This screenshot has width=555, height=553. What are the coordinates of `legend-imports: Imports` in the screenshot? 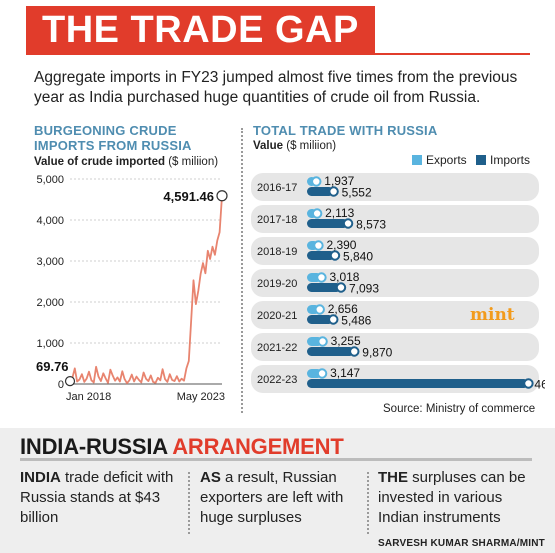 It's located at (503, 160).